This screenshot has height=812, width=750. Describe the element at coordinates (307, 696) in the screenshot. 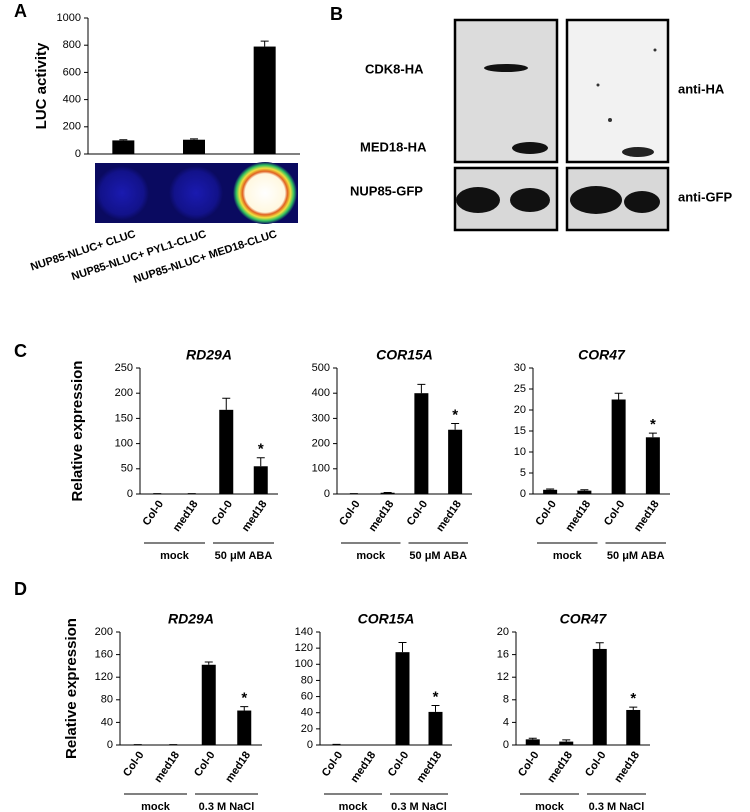

I see `y-tick-label: 60` at that location.